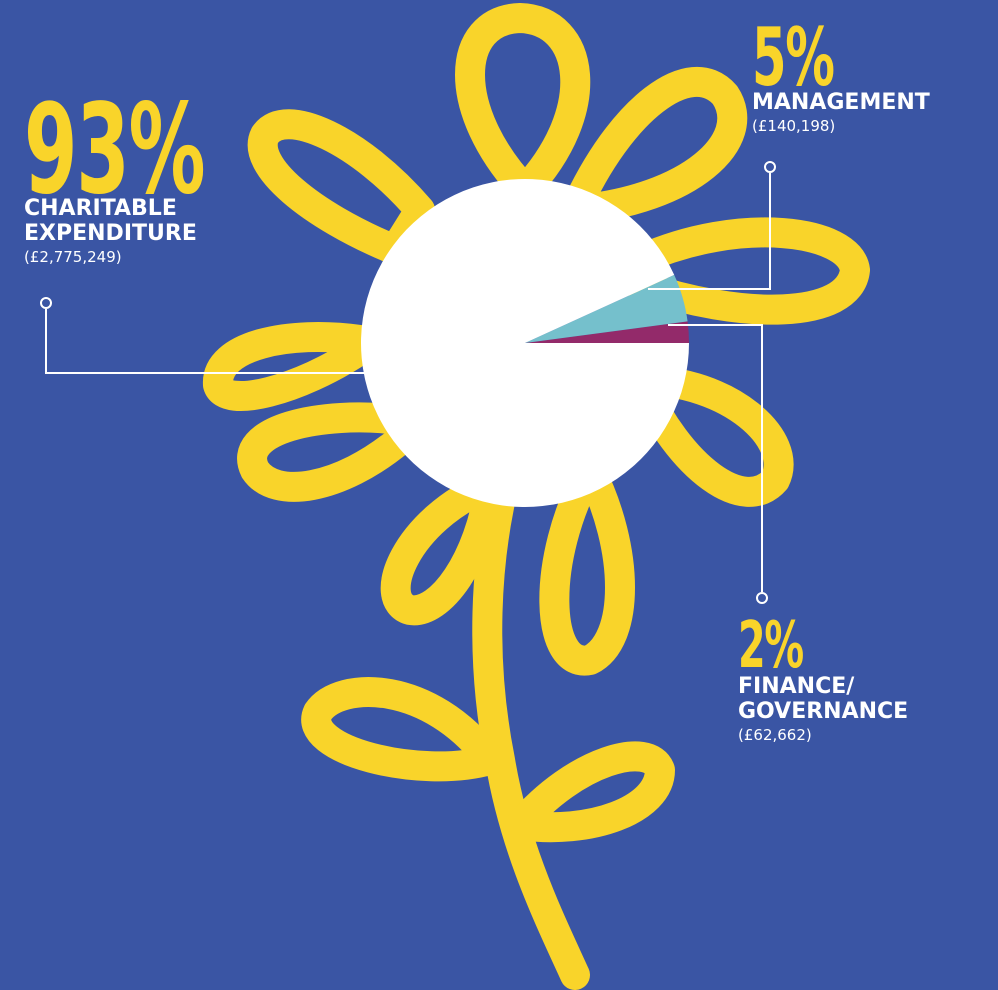  What do you see at coordinates (794, 126) in the screenshot?
I see `amount-label: (£140,198)` at bounding box center [794, 126].